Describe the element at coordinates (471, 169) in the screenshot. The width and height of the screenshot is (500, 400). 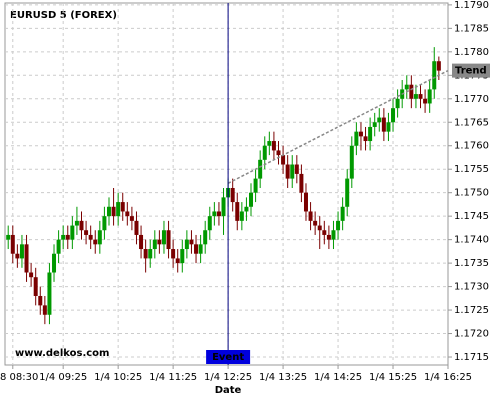
I see `y-tick-label: 1.1755` at that location.